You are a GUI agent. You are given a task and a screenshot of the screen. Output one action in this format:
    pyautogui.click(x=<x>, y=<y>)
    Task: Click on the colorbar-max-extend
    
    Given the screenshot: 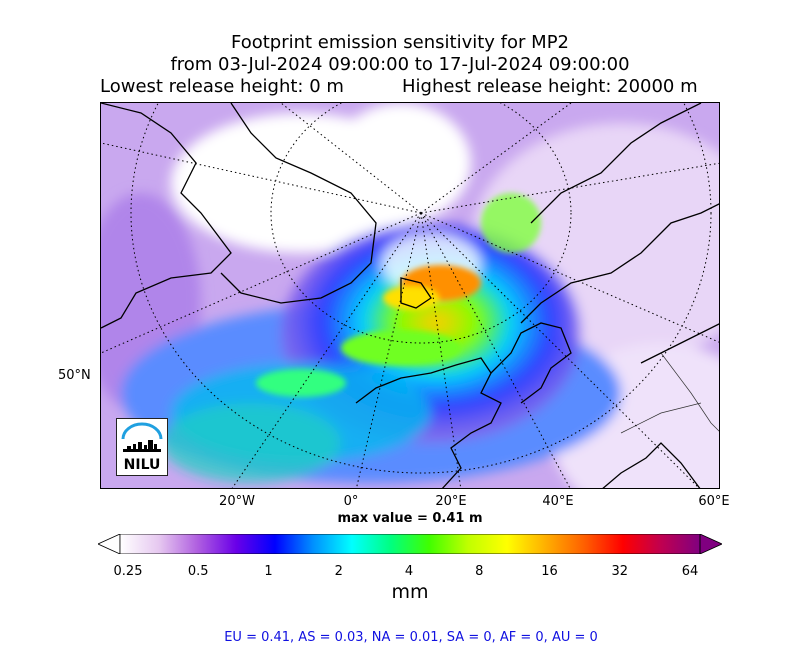 What is the action you would take?
    pyautogui.click(x=710, y=544)
    